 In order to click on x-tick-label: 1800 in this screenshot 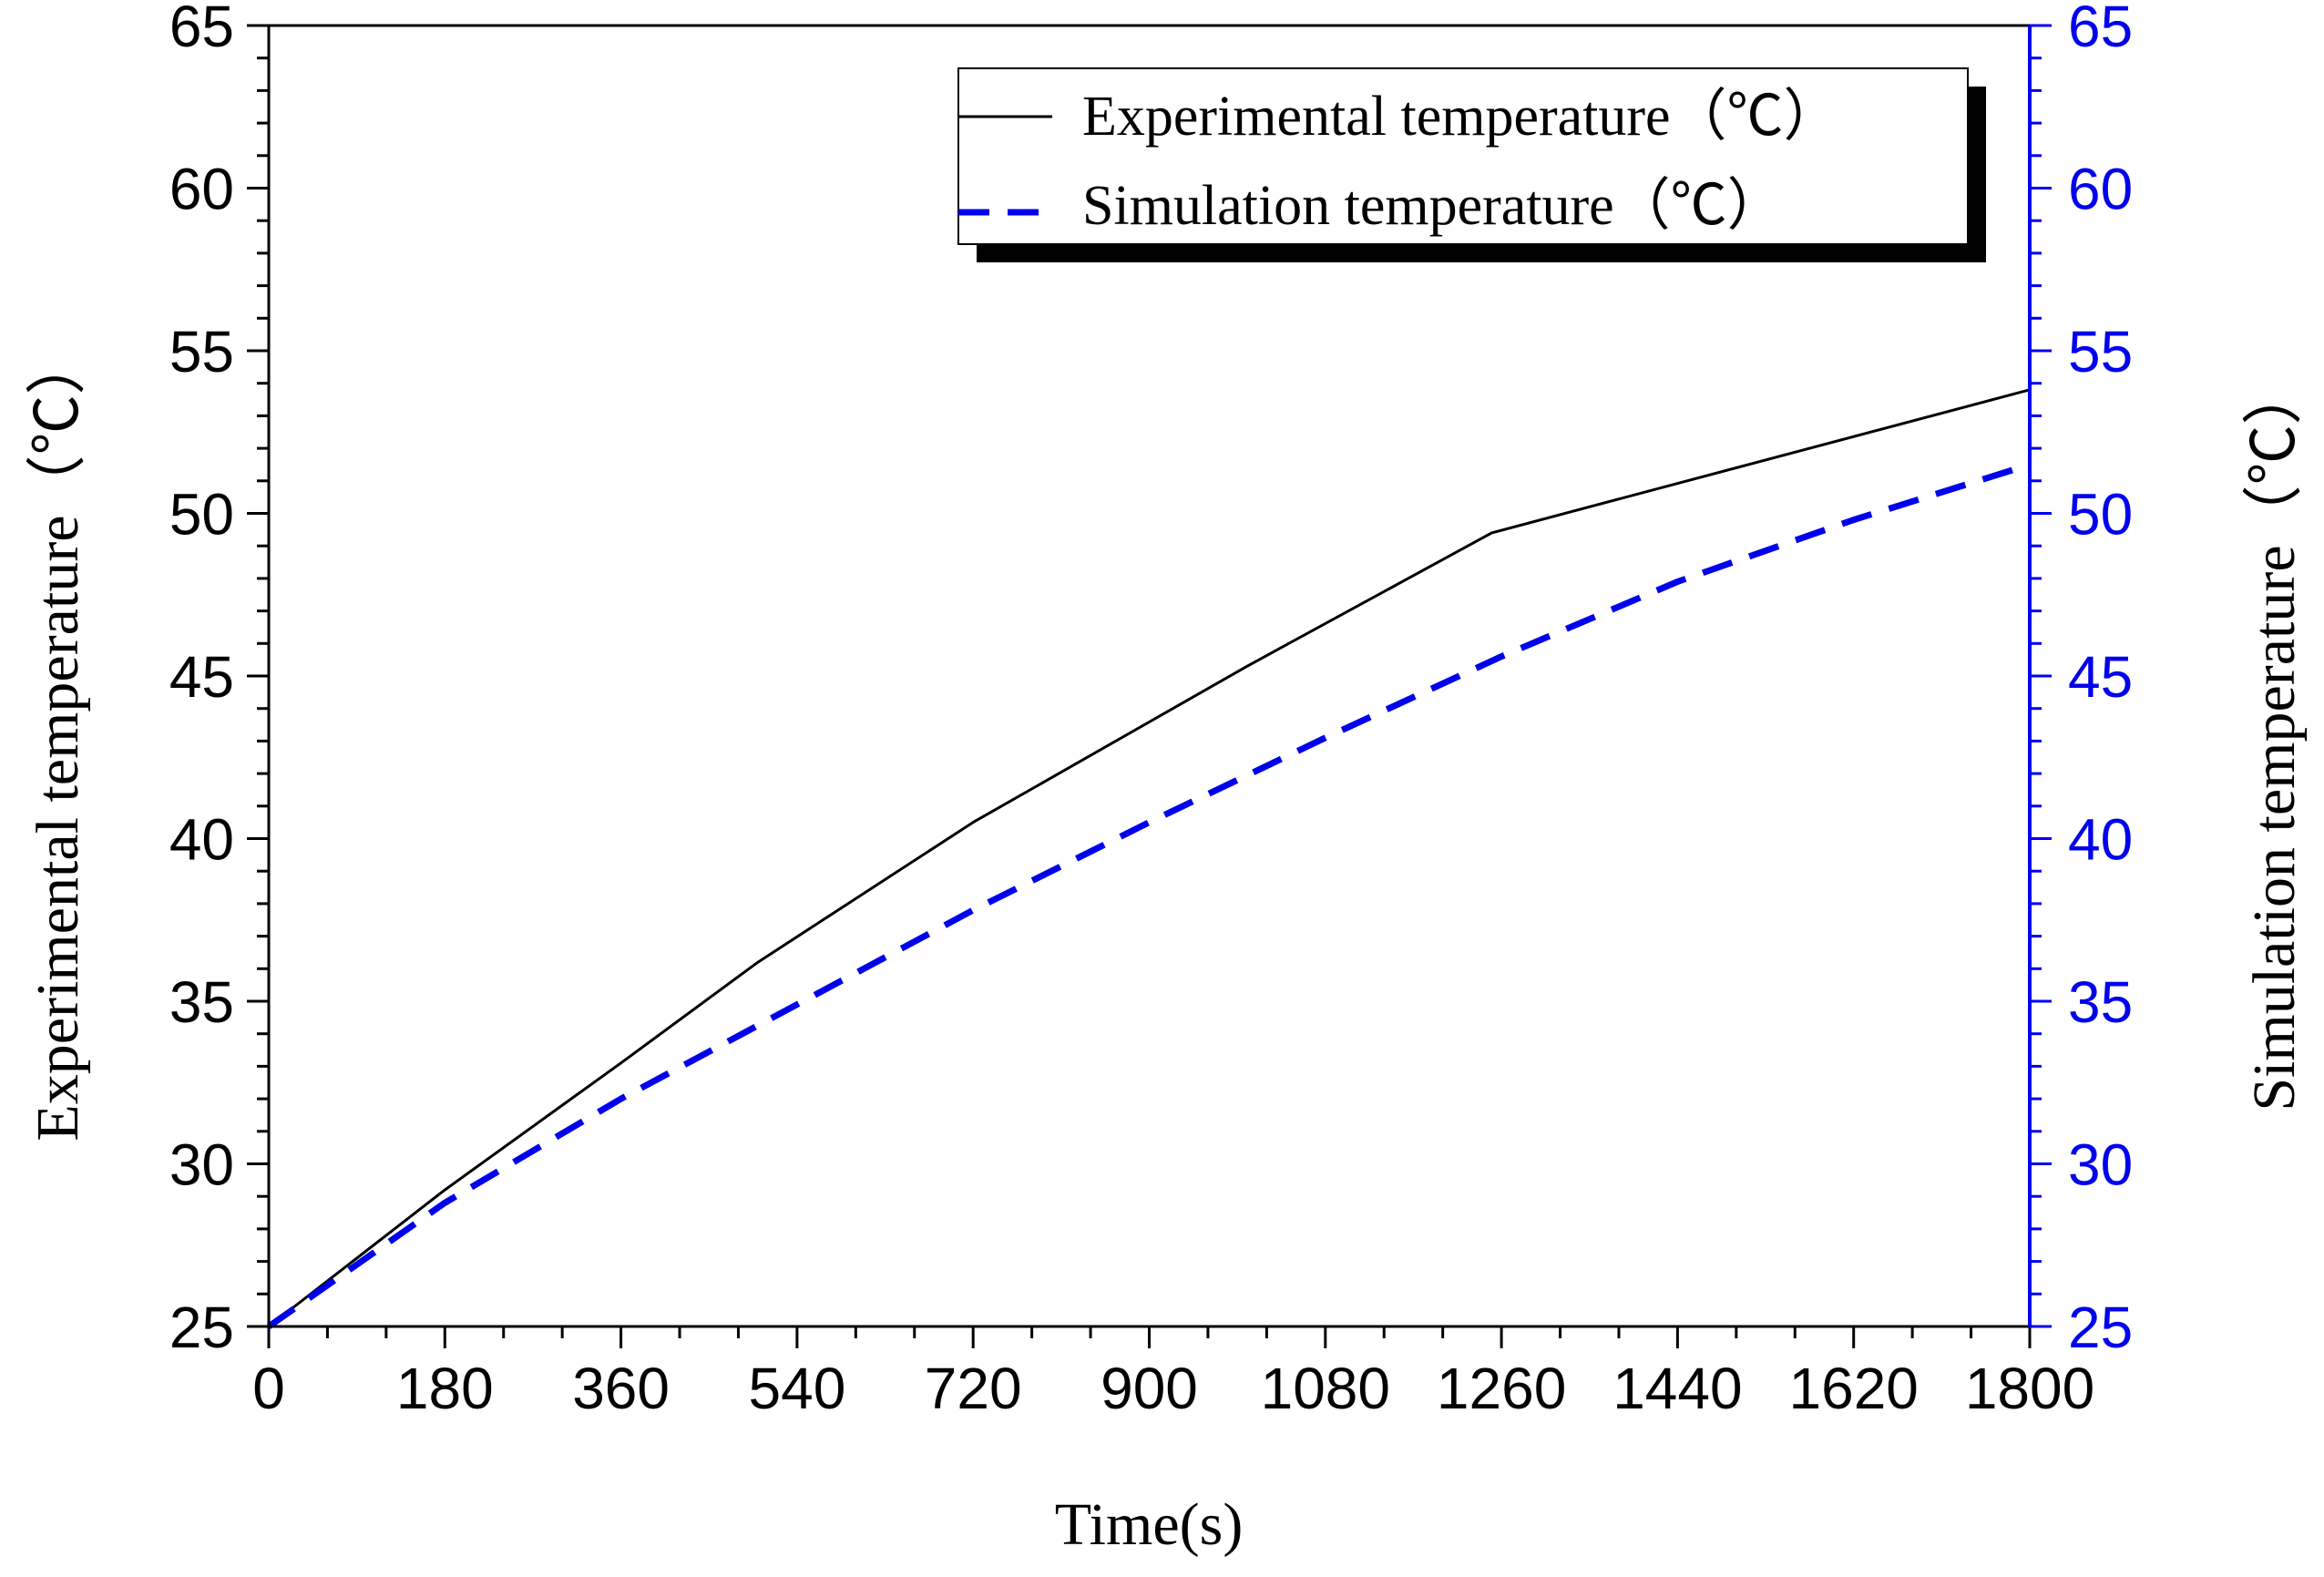, I will do `click(2030, 1388)`.